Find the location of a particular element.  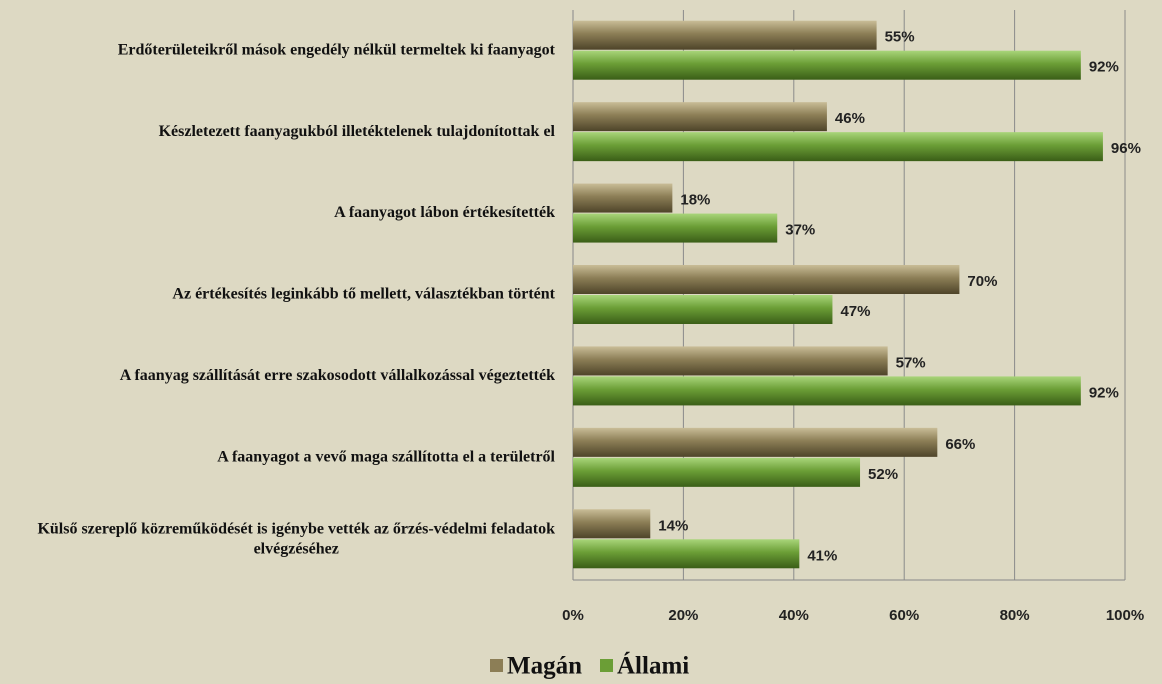

x-tick-label: 100% is located at coordinates (1125, 615).